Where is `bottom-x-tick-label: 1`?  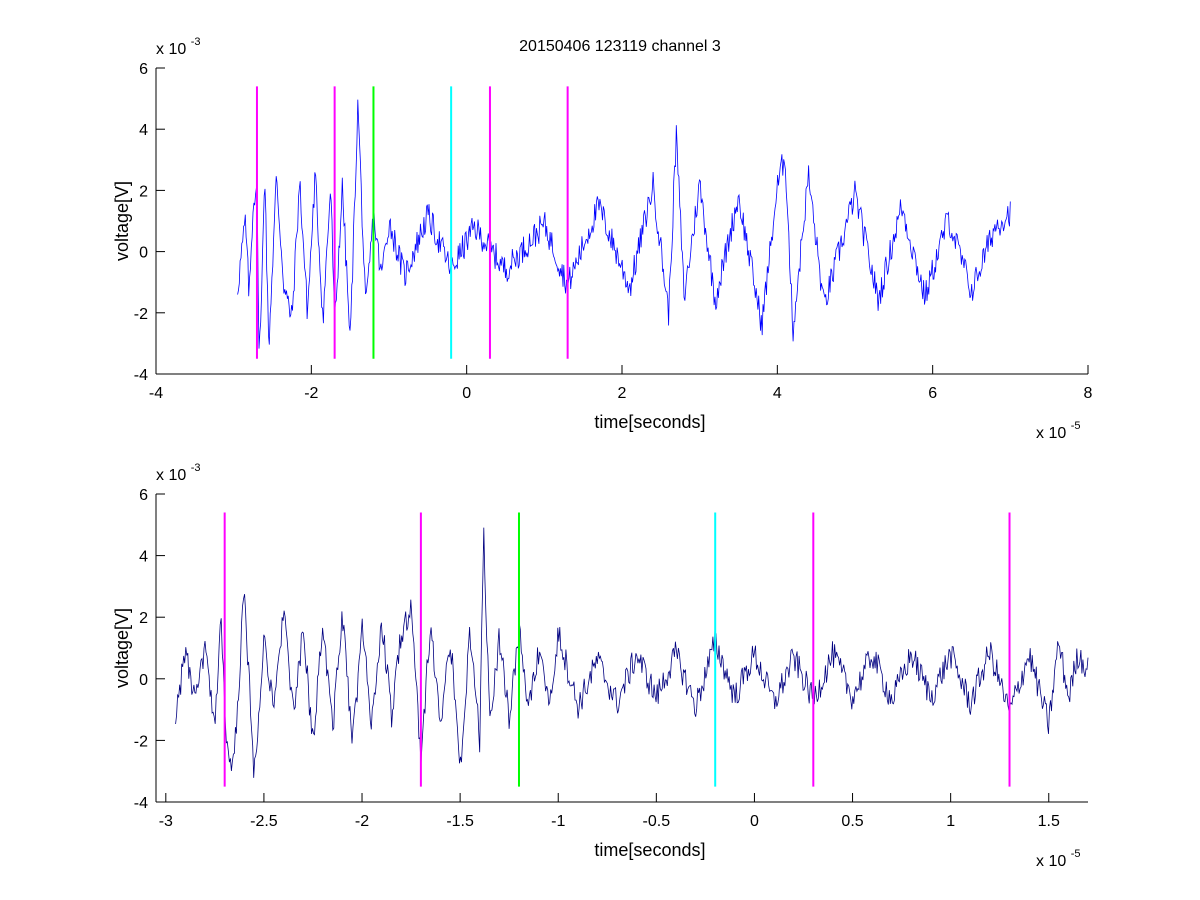 bottom-x-tick-label: 1 is located at coordinates (950, 821).